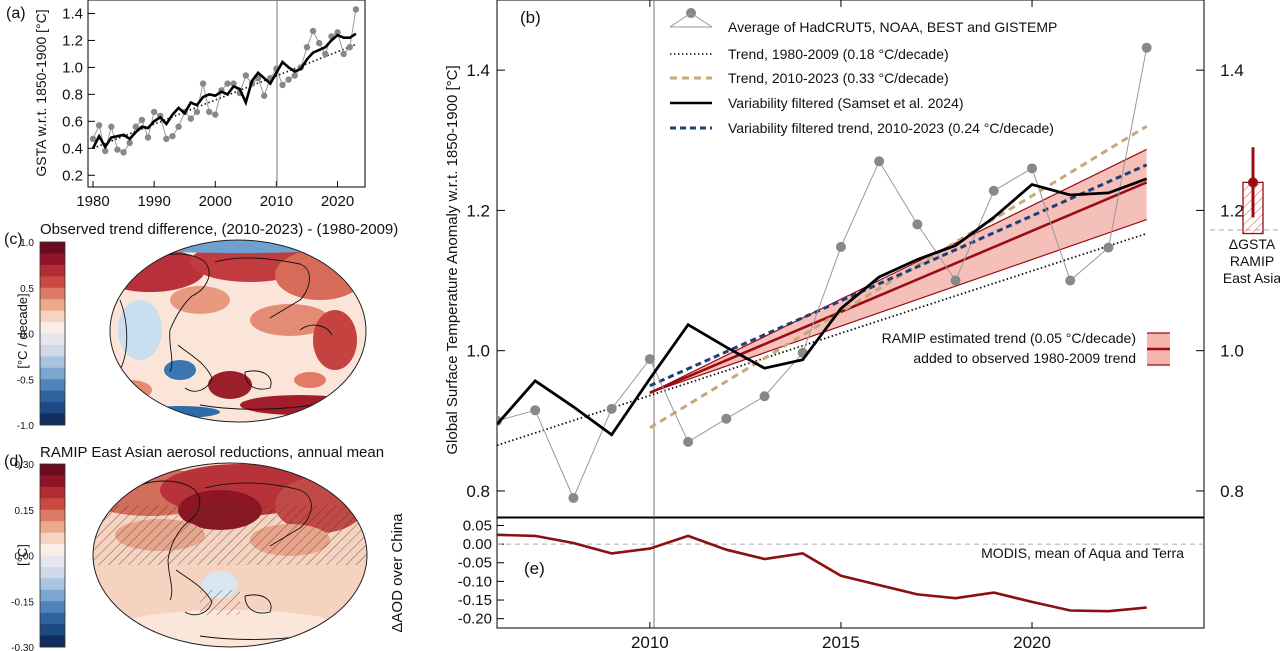  I want to click on panel-d-cbar-label: [°C], so click(22, 555).